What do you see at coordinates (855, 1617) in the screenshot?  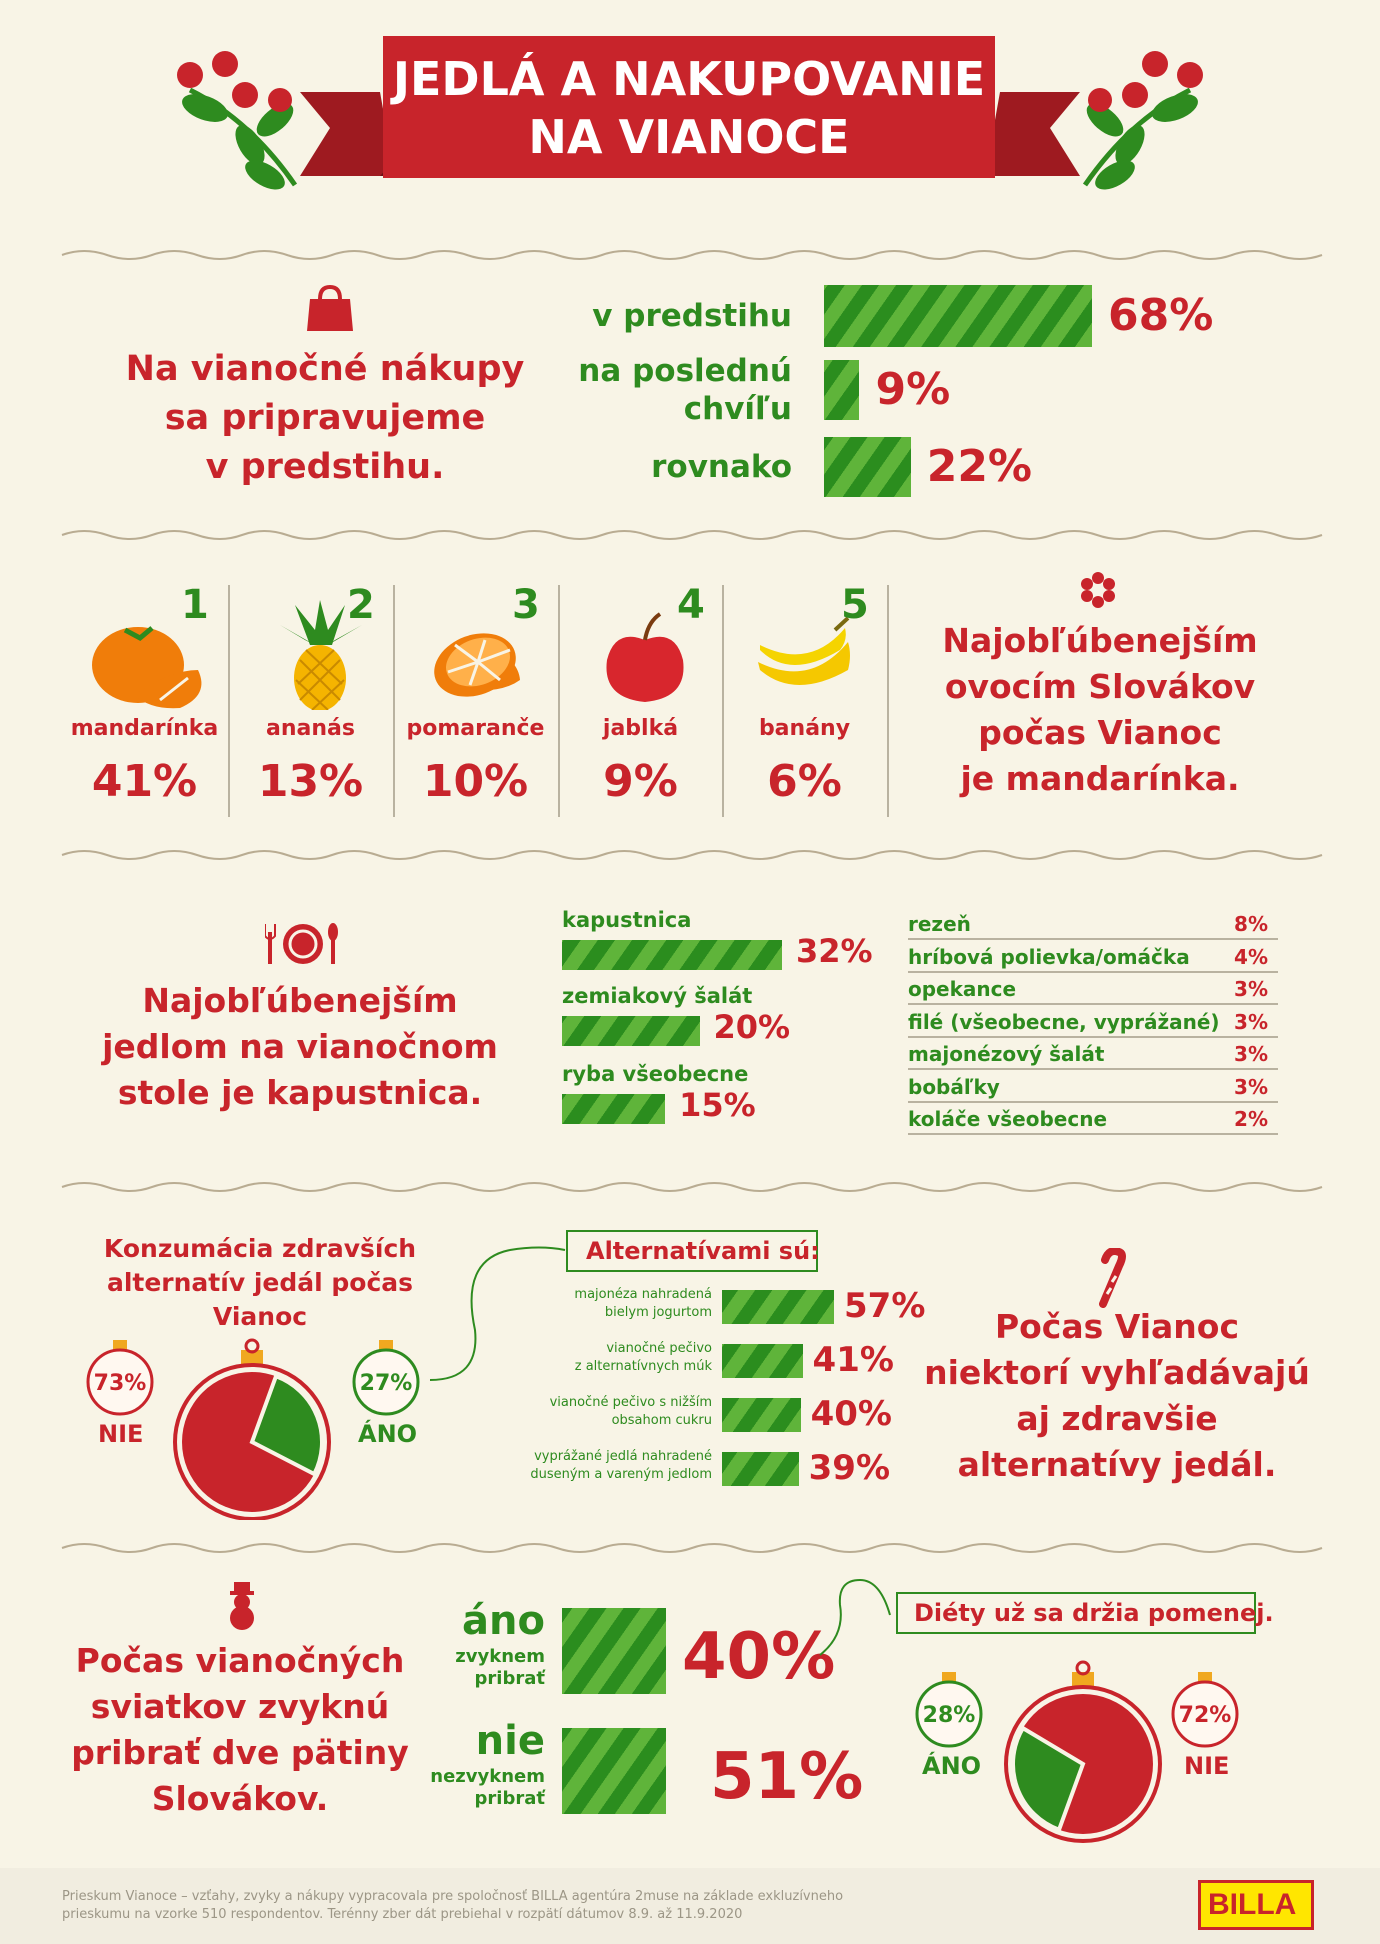 I see `tag-string` at bounding box center [855, 1617].